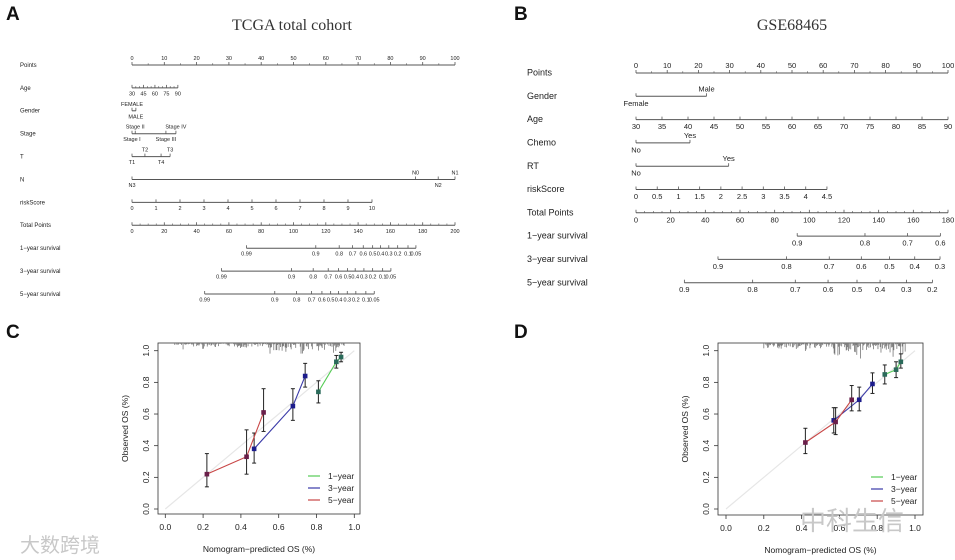 Image resolution: width=955 pixels, height=560 pixels. I want to click on legend: 1−year 3−year 5−year, so click(894, 489).